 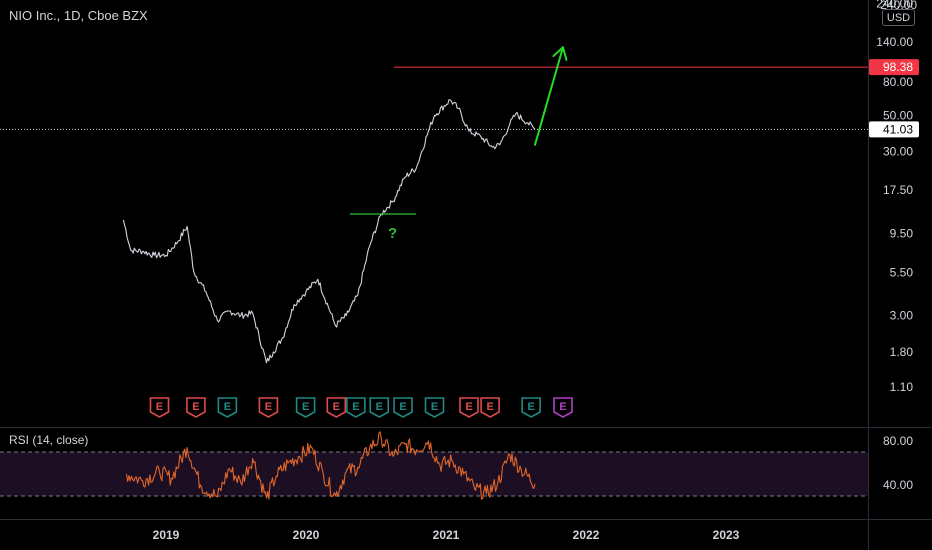 I want to click on currency-button: USD, so click(x=898, y=17).